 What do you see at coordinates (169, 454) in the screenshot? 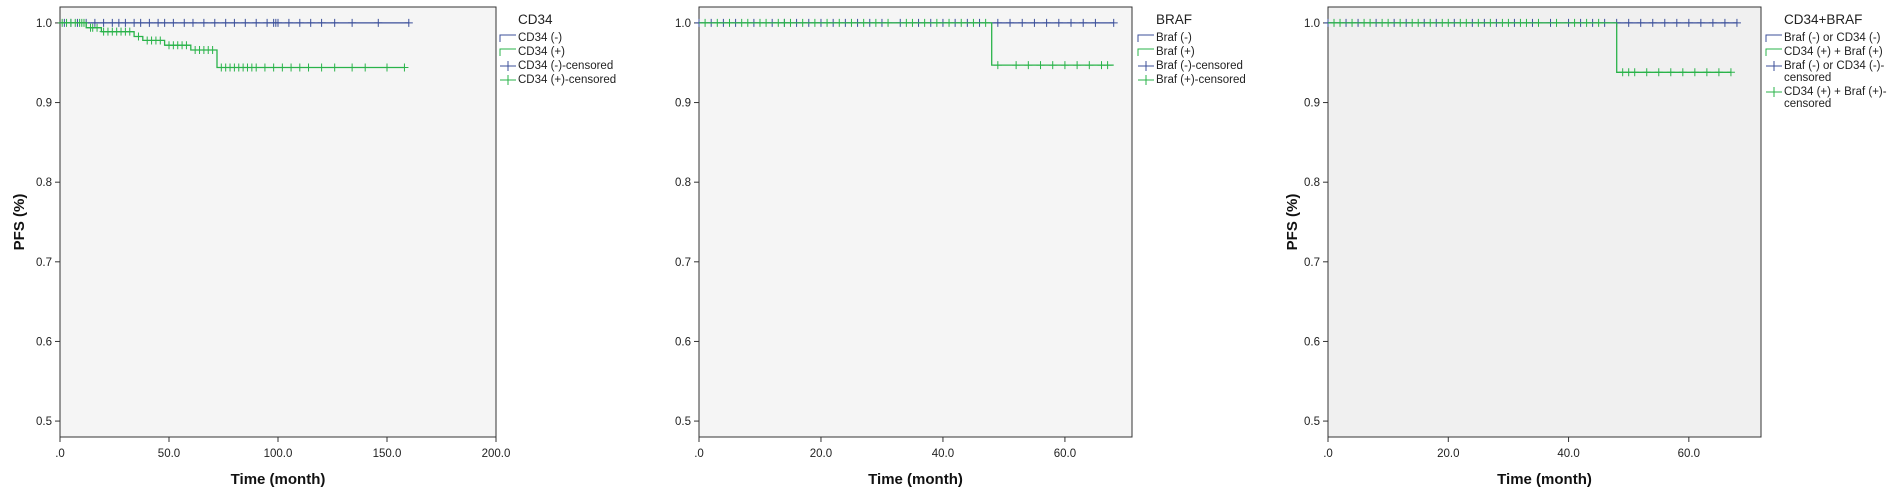
I see `x-tick-label: 50.0` at bounding box center [169, 454].